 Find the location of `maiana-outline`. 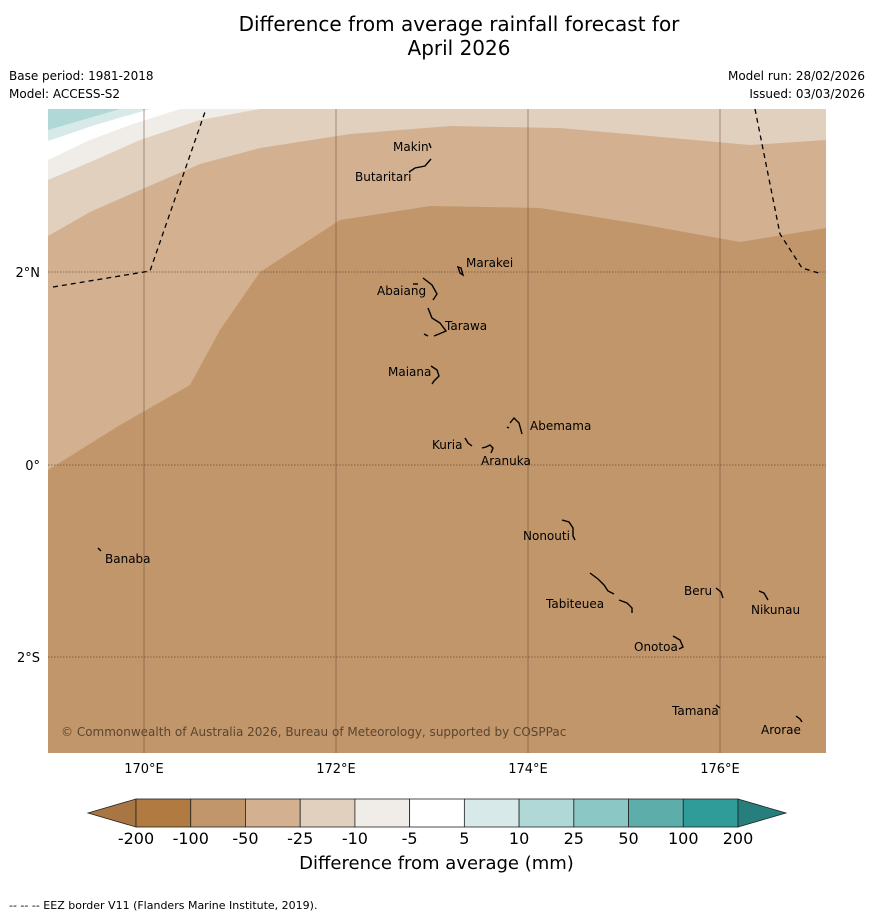

maiana-outline is located at coordinates (435, 375).